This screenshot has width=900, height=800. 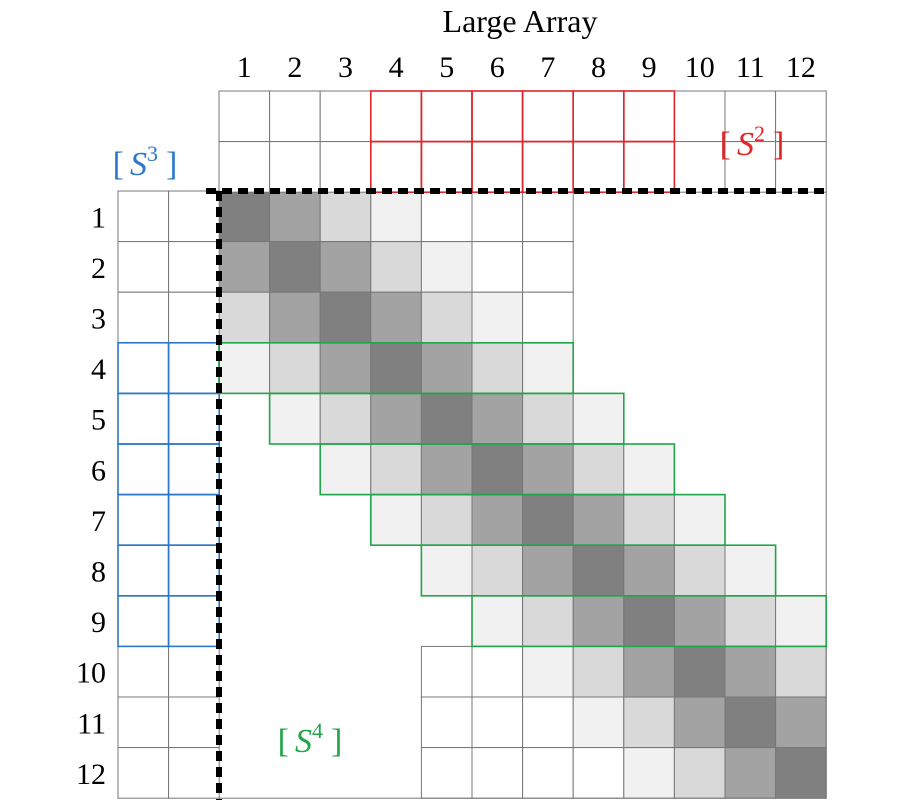 What do you see at coordinates (98, 622) in the screenshot?
I see `row-label: 9` at bounding box center [98, 622].